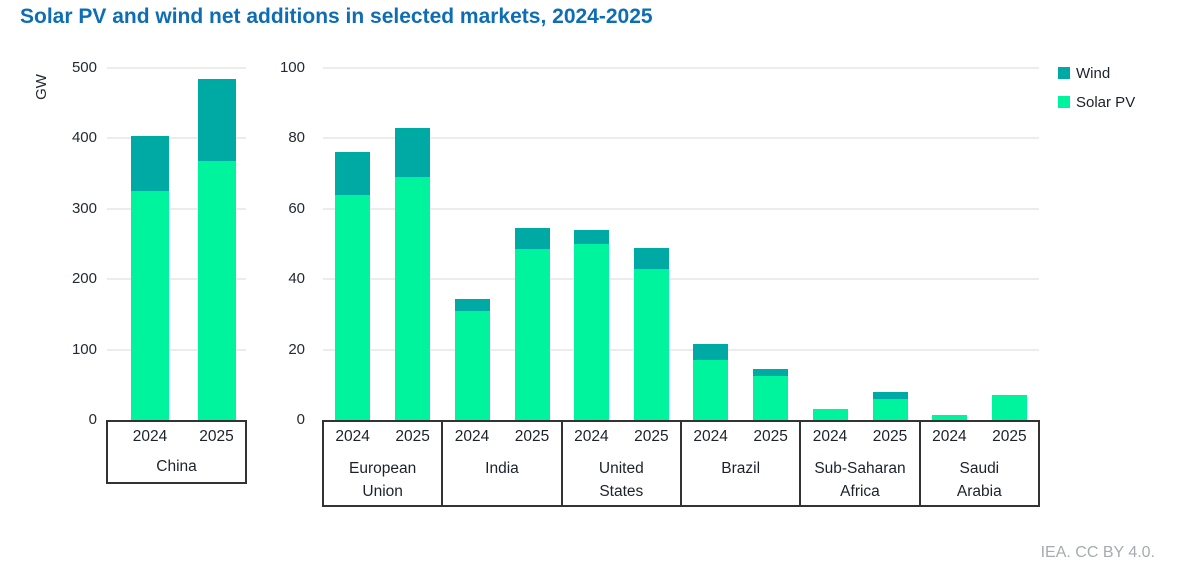 This screenshot has width=1200, height=587. Describe the element at coordinates (1106, 102) in the screenshot. I see `legend-label: Solar PV` at that location.